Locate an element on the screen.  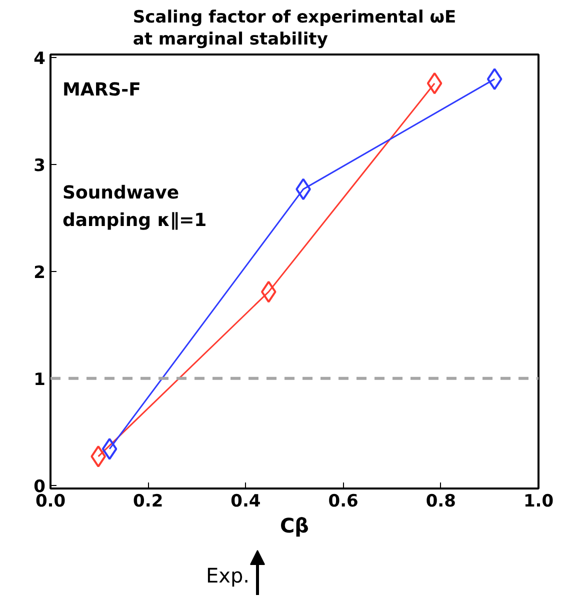
x-axis-title: Cβ is located at coordinates (295, 526).